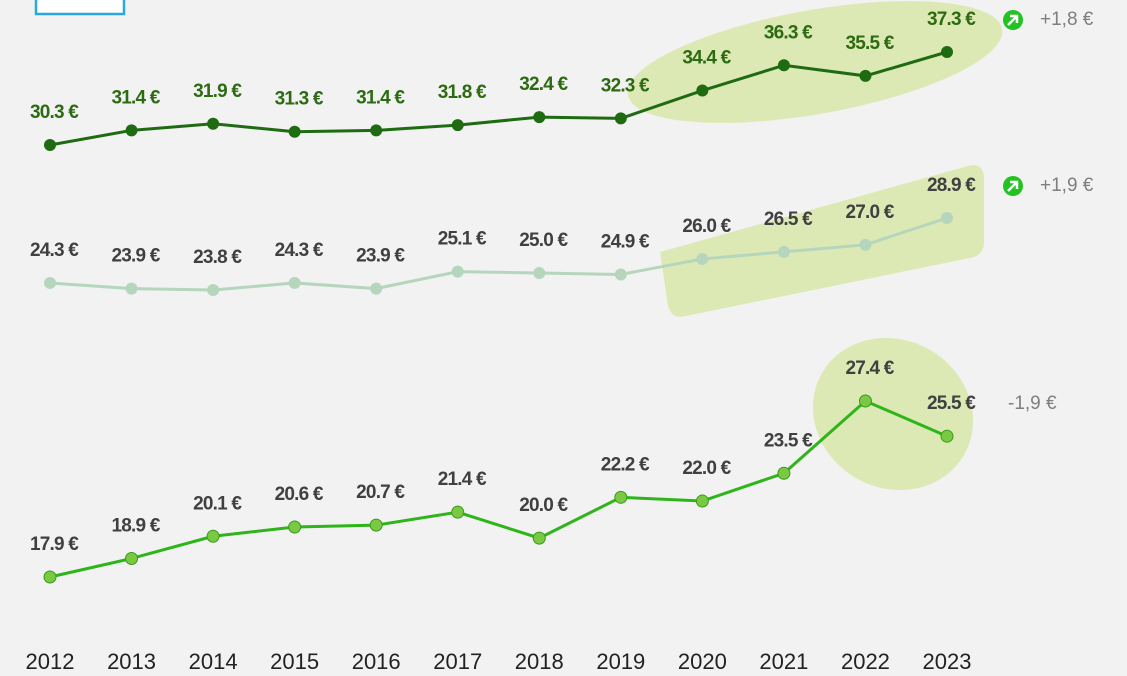 This screenshot has height=676, width=1127. Describe the element at coordinates (380, 492) in the screenshot. I see `value-label: 20.7 €` at that location.